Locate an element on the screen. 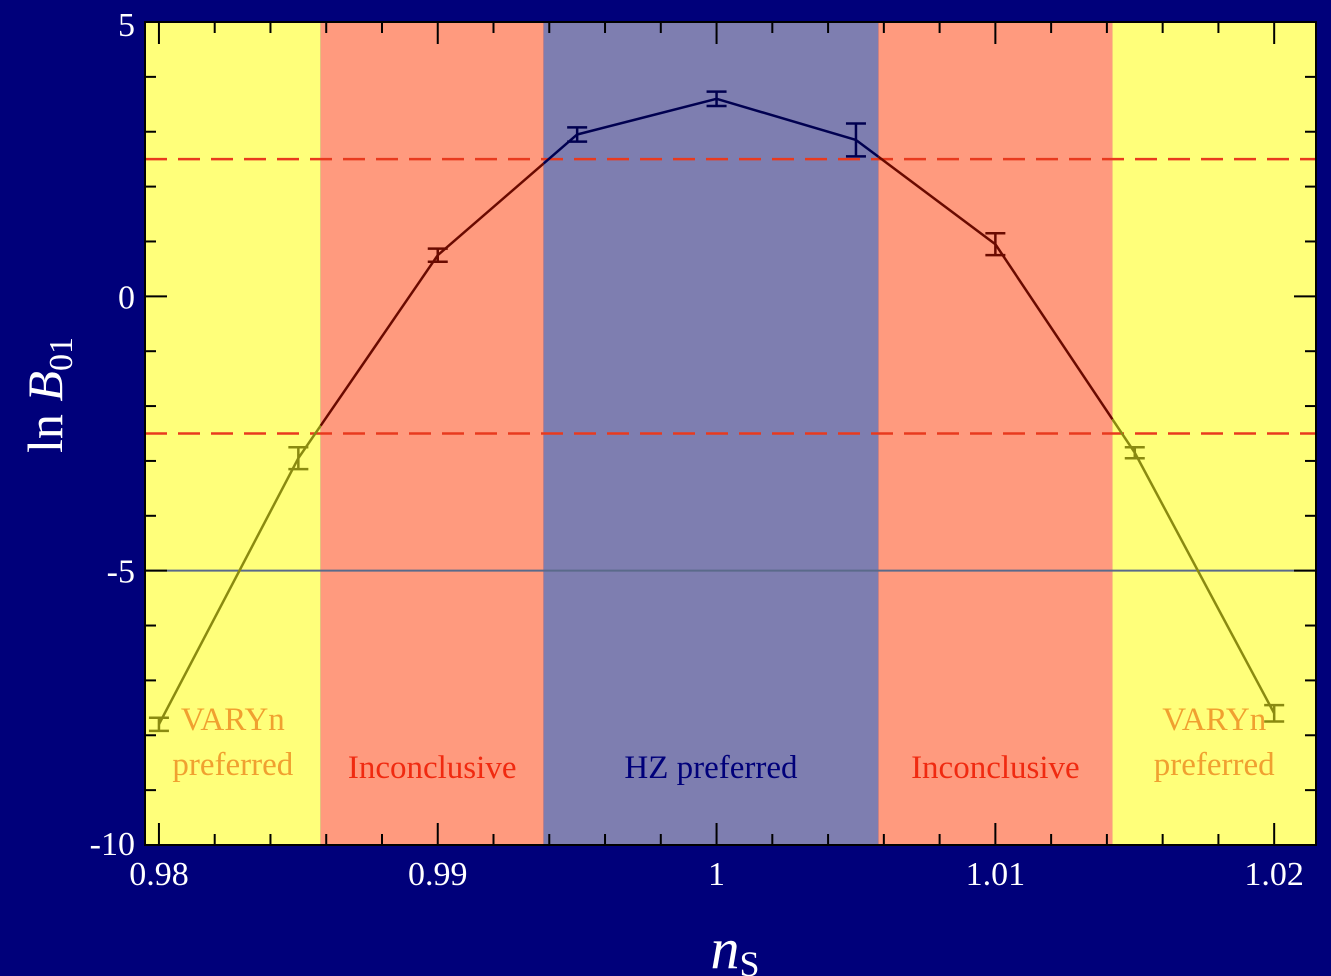 This screenshot has height=976, width=1331. region-label-4-1: preferred is located at coordinates (1214, 765).